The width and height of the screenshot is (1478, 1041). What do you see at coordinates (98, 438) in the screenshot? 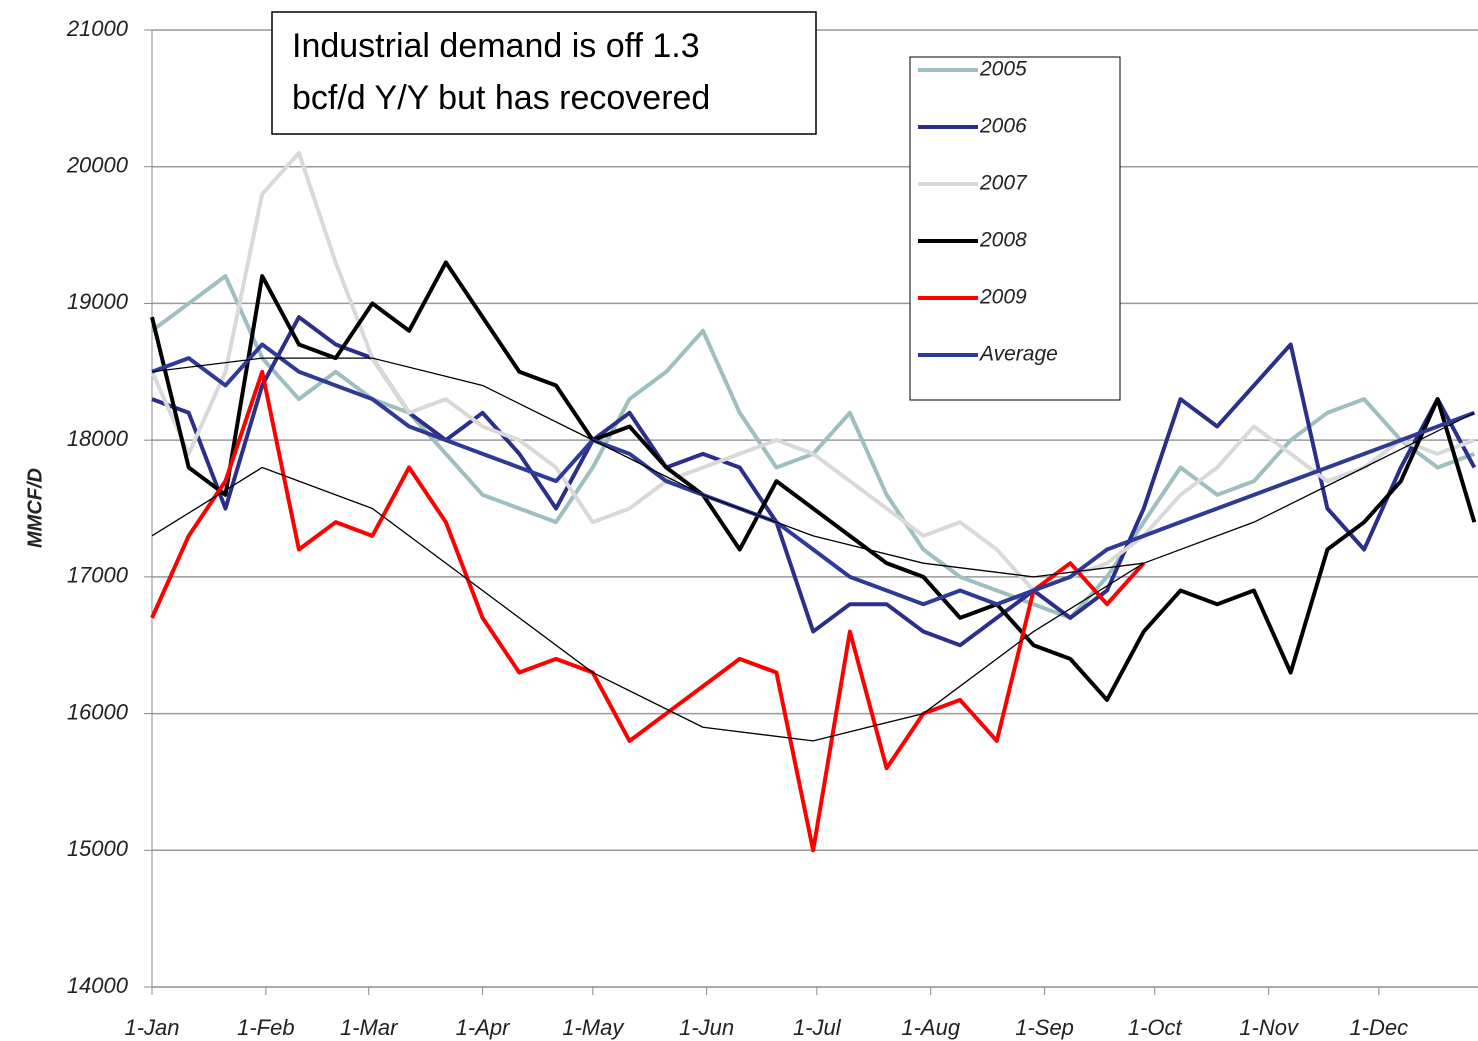
I see `y-tick-label: 18000` at bounding box center [98, 438].